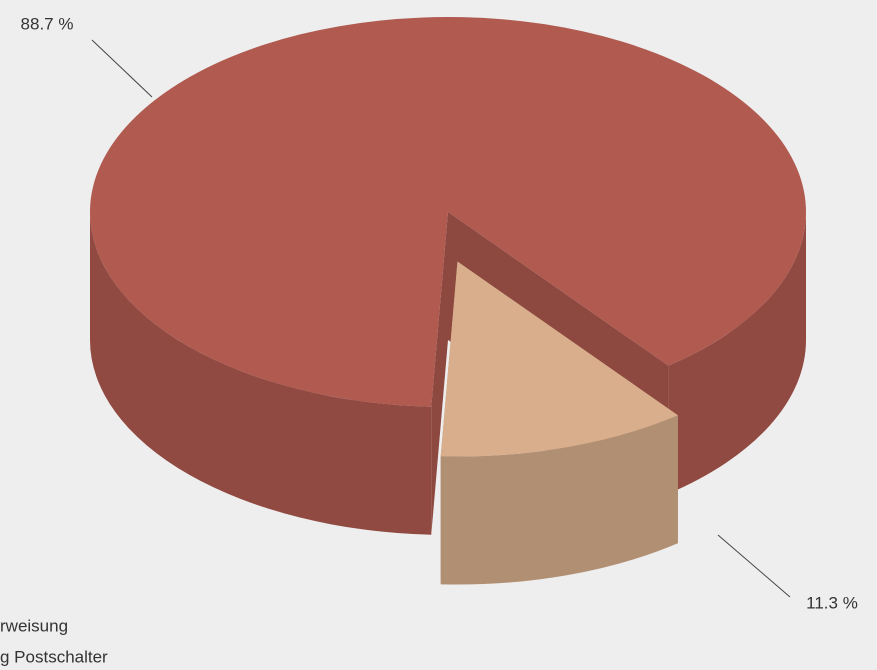  What do you see at coordinates (54, 656) in the screenshot?
I see `legend-label: g Postschalter` at bounding box center [54, 656].